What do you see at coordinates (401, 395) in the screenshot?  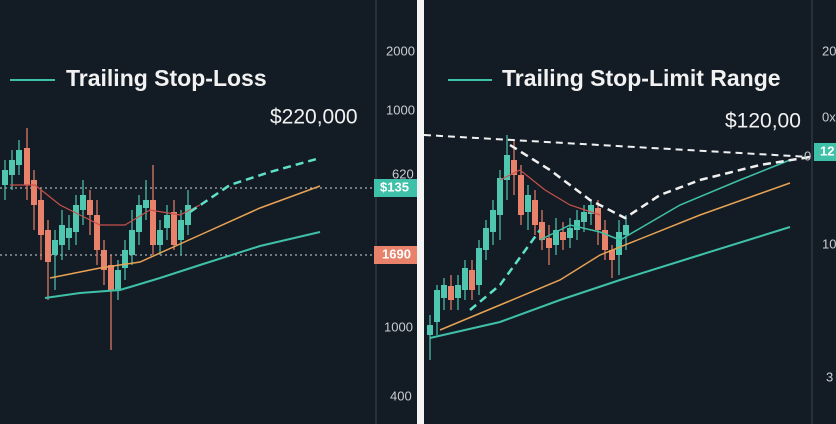 I see `axis-label: 400` at bounding box center [401, 395].